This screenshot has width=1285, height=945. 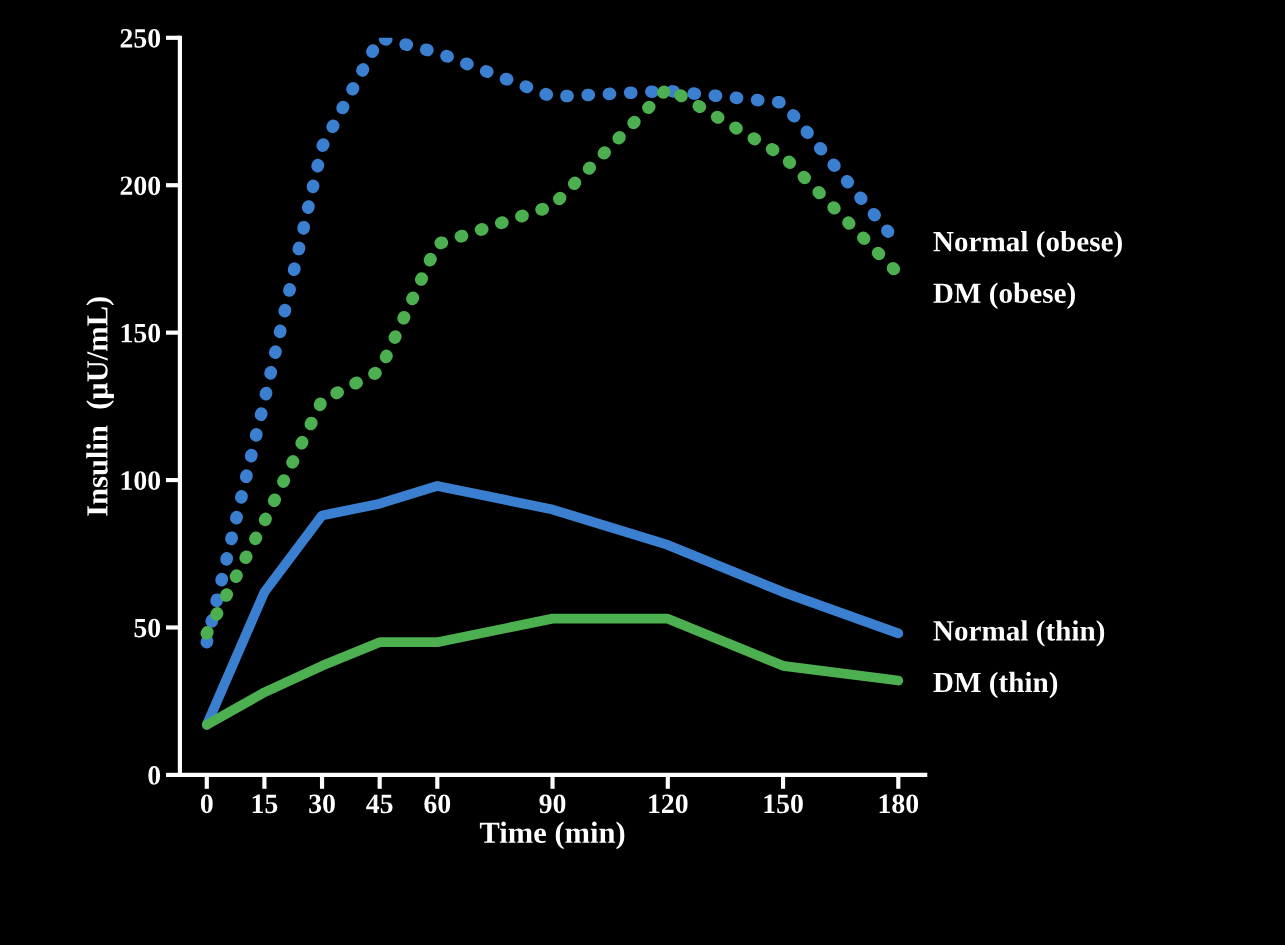 I want to click on x-tick-label: 120, so click(x=668, y=804).